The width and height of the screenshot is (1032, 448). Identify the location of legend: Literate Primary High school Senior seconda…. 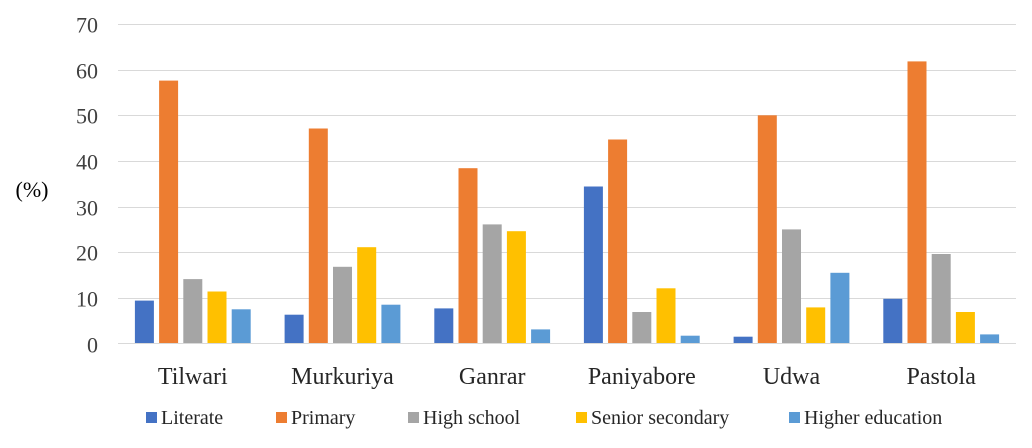
(544, 418).